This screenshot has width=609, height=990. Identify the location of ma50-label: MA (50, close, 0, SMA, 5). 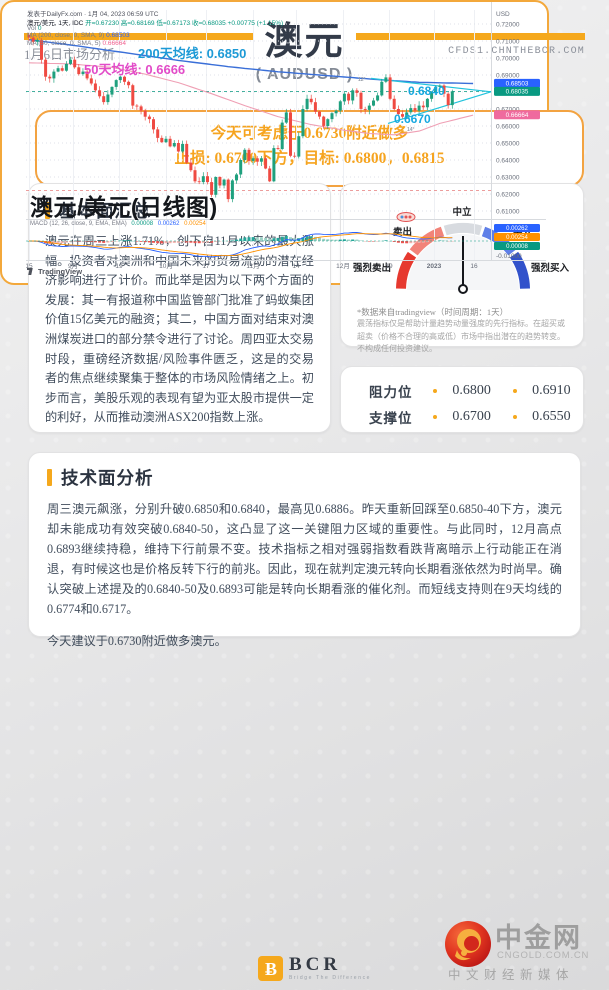
(64, 43).